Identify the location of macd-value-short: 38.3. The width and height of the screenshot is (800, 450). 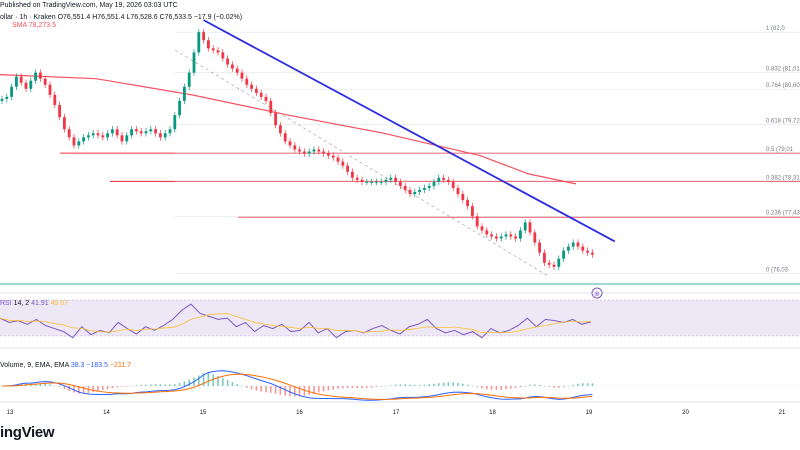
(77, 365).